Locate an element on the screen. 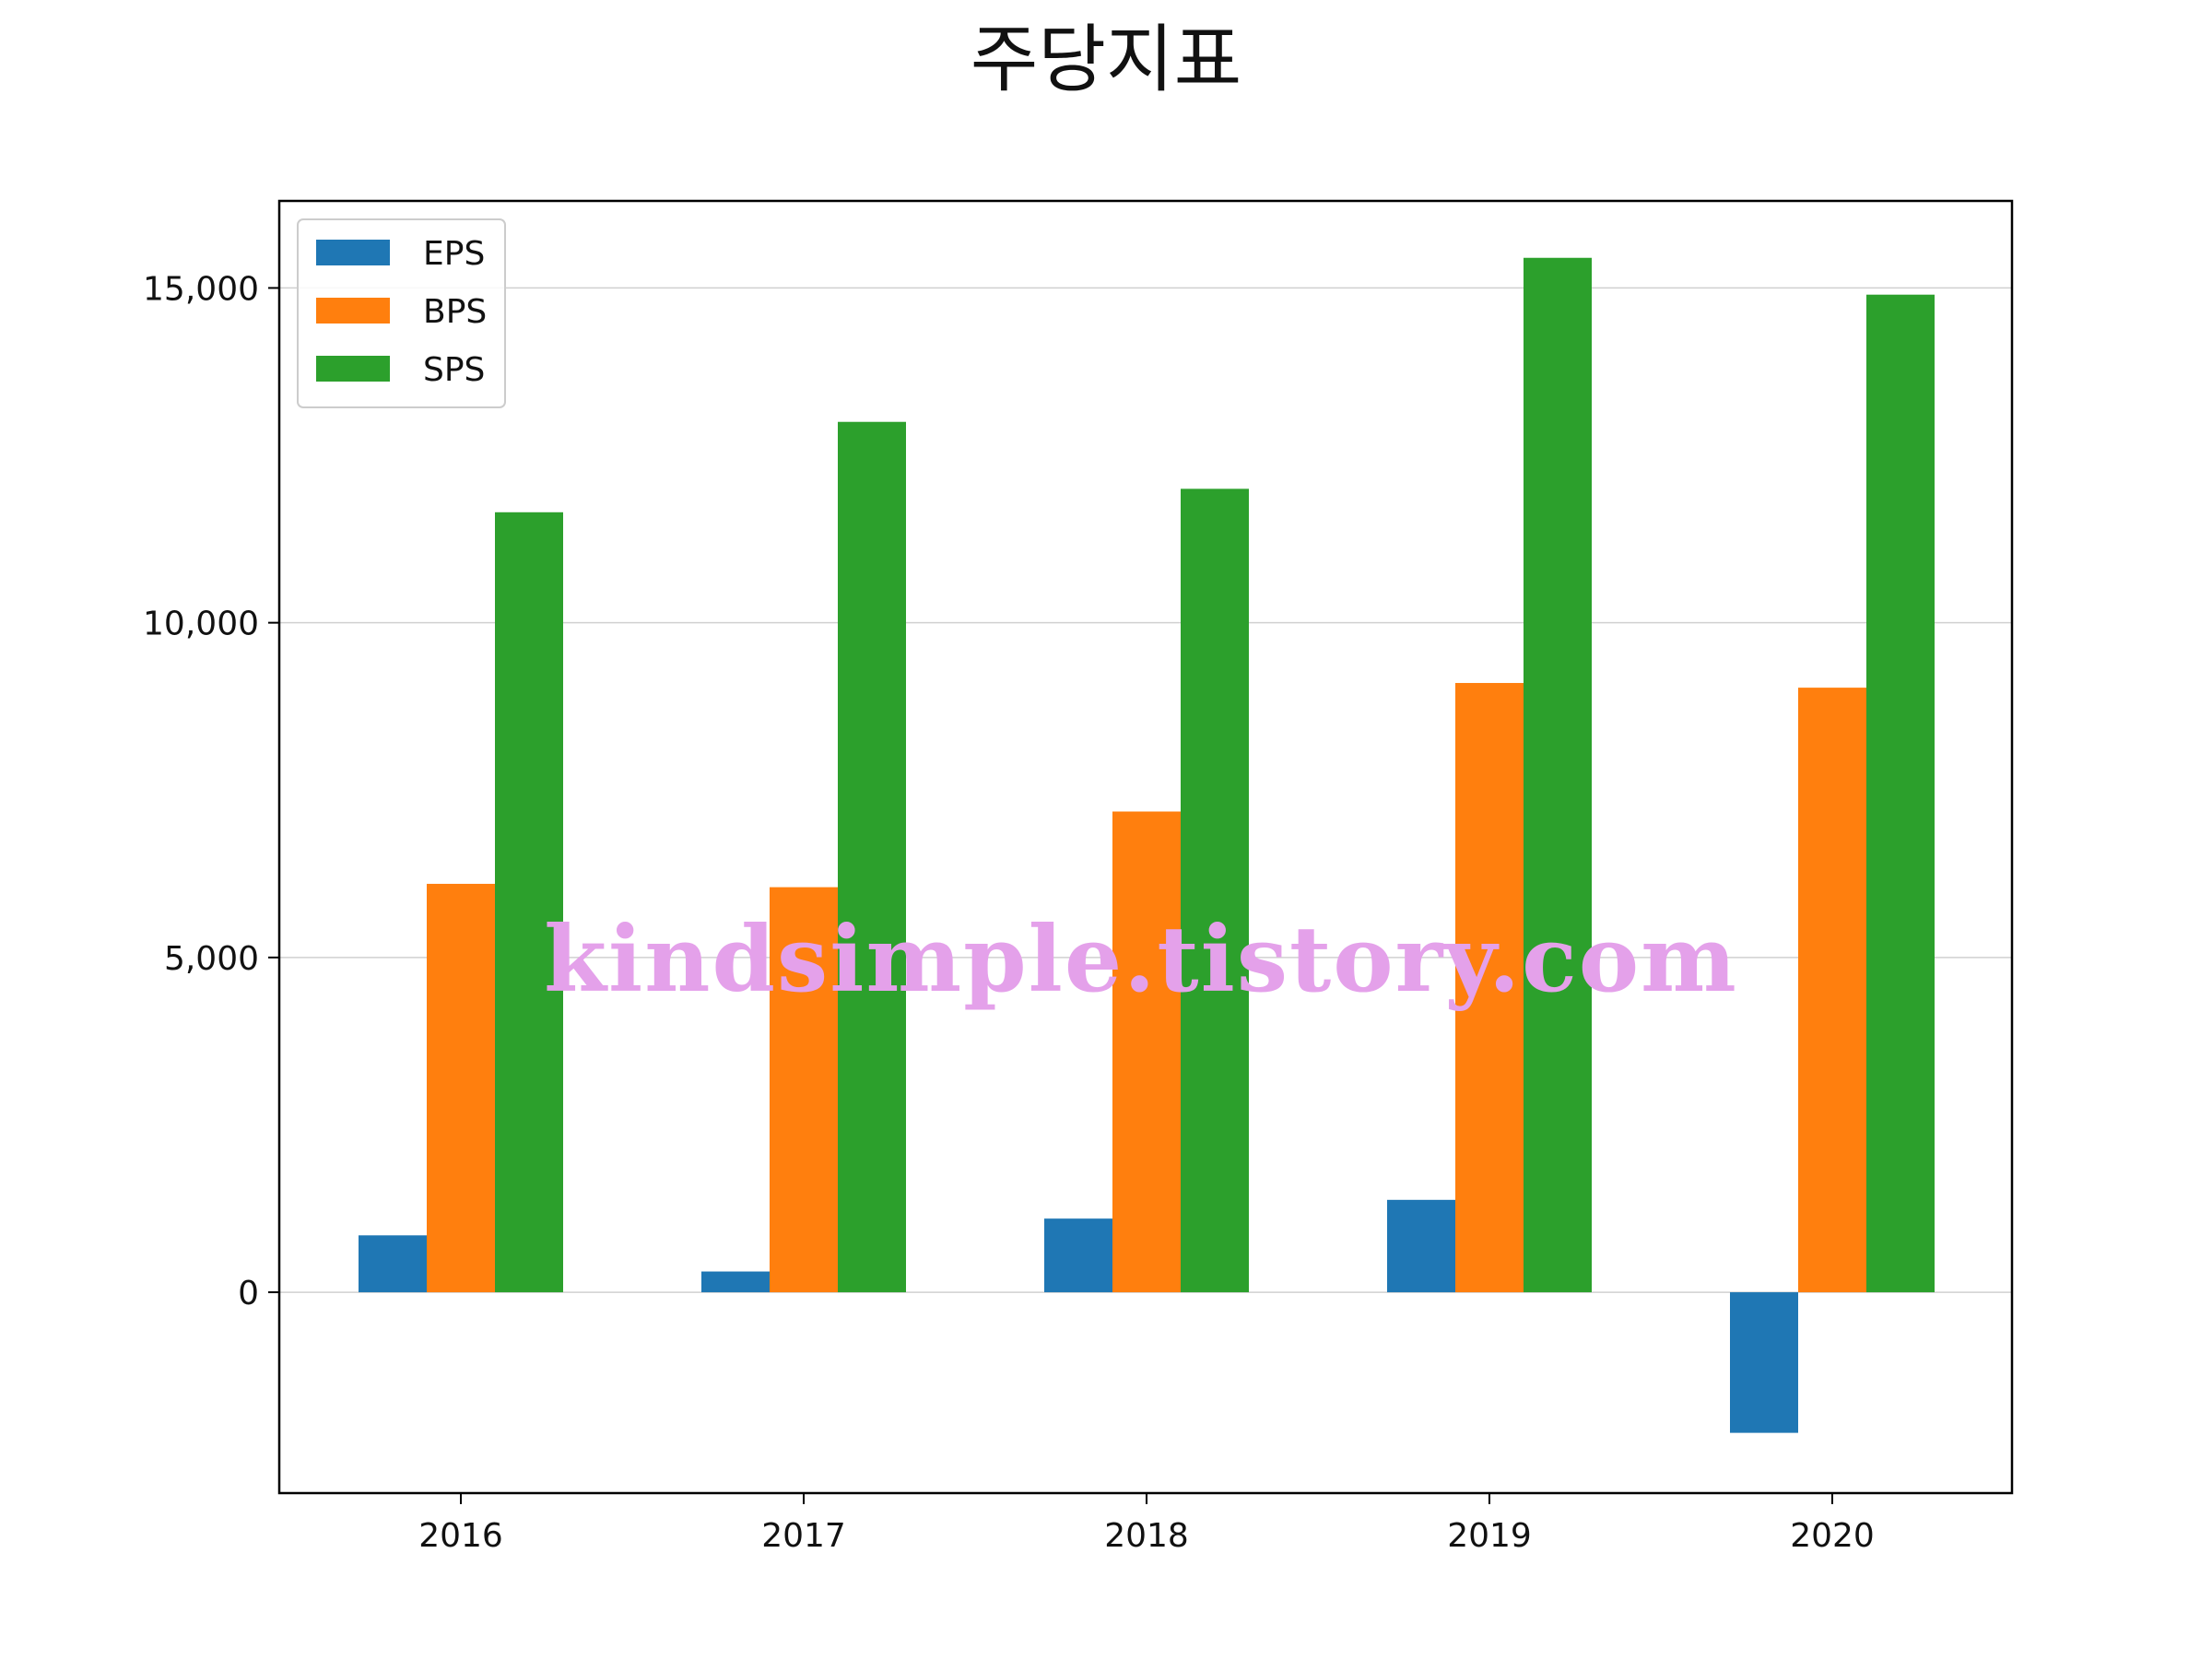 The height and width of the screenshot is (1659, 2212). y-tick-label: 0 is located at coordinates (248, 1293).